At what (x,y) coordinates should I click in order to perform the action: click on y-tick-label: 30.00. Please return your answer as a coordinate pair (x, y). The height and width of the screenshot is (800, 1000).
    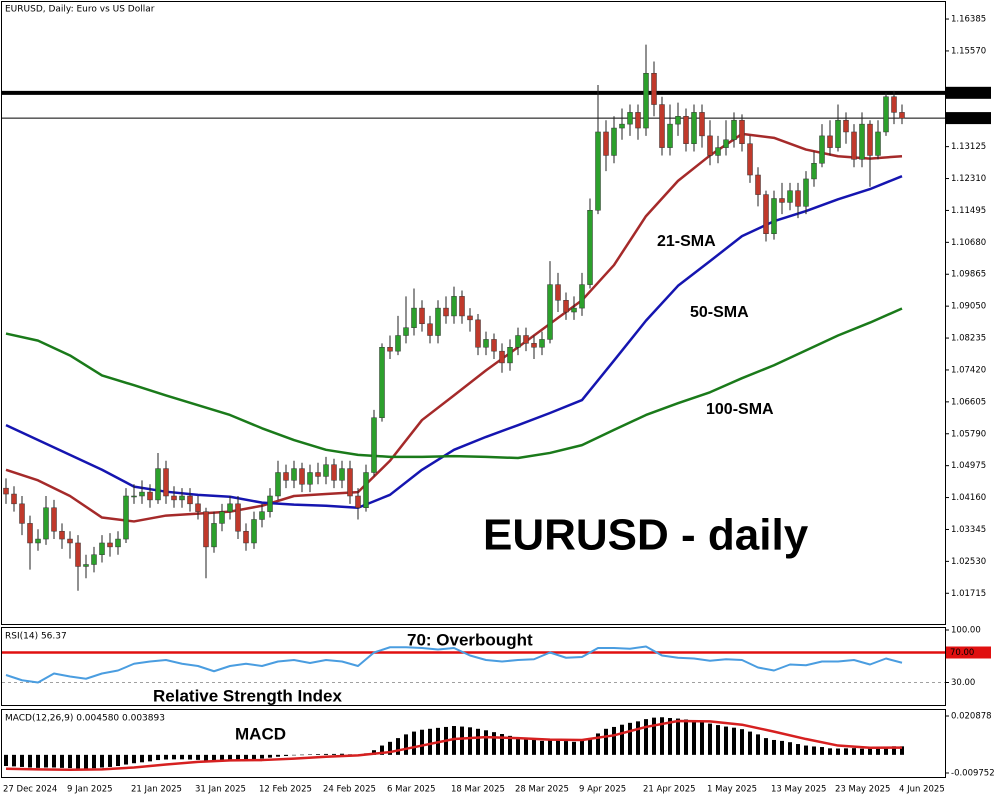
    Looking at the image, I should click on (963, 683).